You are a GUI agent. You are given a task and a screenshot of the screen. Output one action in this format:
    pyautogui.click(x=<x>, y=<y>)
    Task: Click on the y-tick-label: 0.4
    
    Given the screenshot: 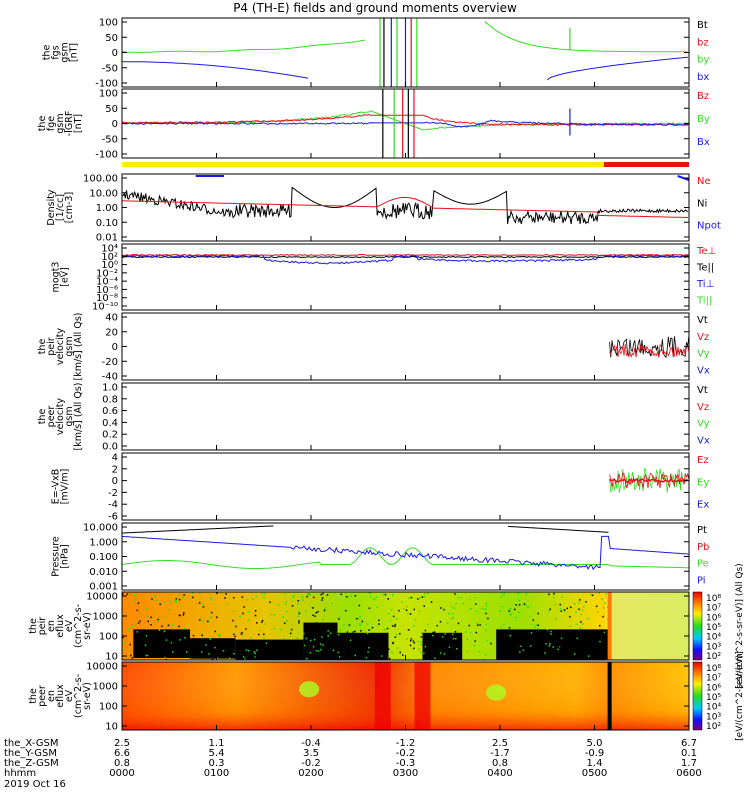 What is the action you would take?
    pyautogui.click(x=110, y=423)
    